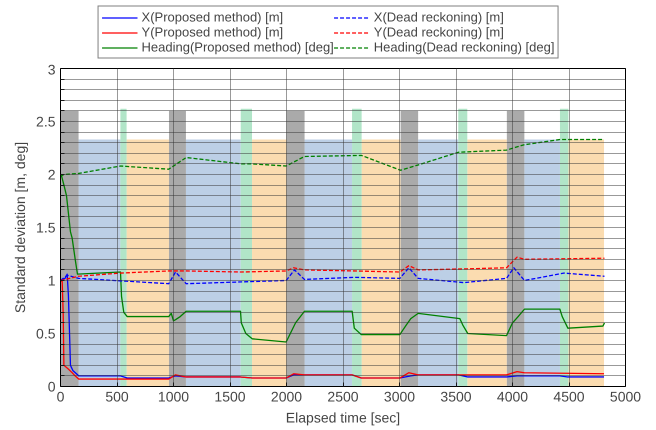  Describe the element at coordinates (213, 32) in the screenshot. I see `legend-label: Y(Proposed method) [m]` at that location.